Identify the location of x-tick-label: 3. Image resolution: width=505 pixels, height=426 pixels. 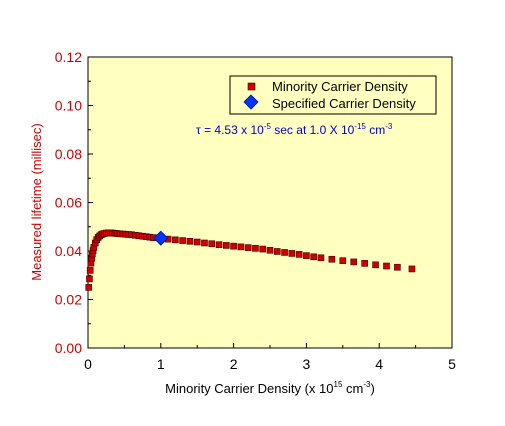
(307, 364).